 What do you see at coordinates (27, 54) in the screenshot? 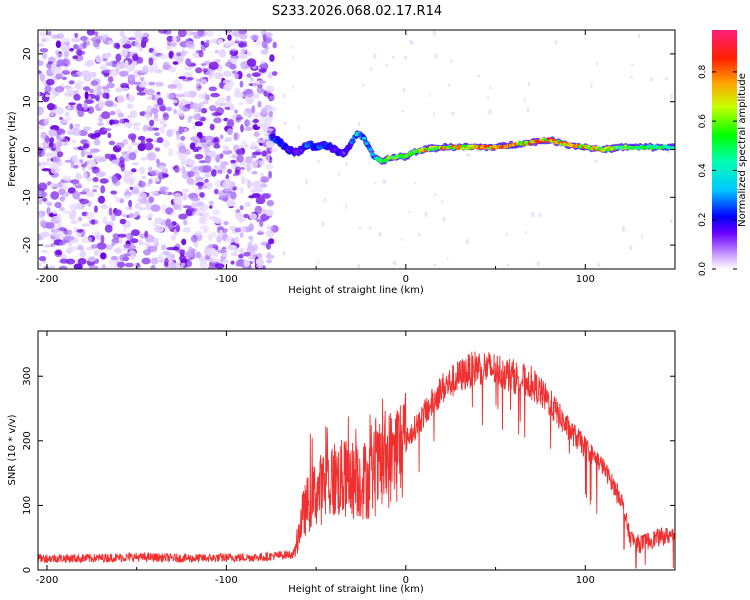
I see `y-tick-label: 20` at bounding box center [27, 54].